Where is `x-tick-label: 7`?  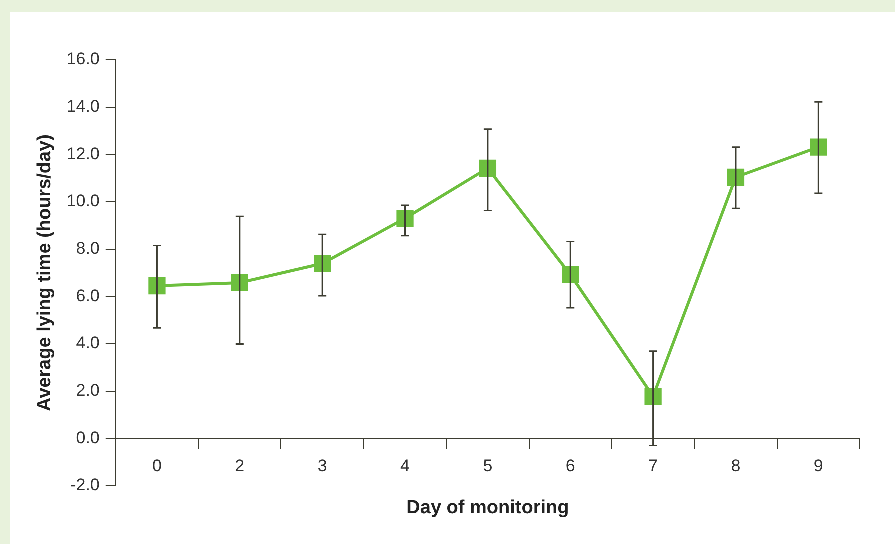
x-tick-label: 7 is located at coordinates (653, 466).